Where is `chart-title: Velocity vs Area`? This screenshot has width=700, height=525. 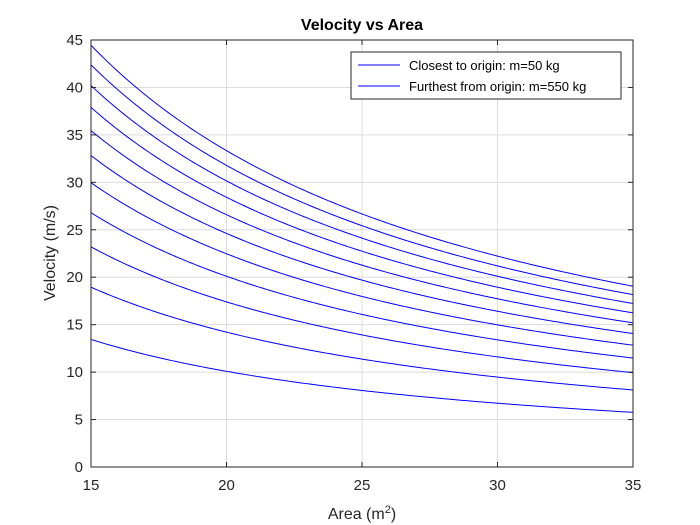 chart-title: Velocity vs Area is located at coordinates (362, 25).